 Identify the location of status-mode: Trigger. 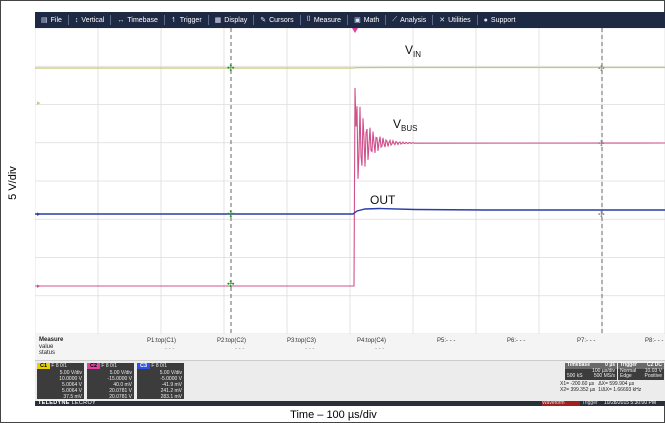
(590, 403).